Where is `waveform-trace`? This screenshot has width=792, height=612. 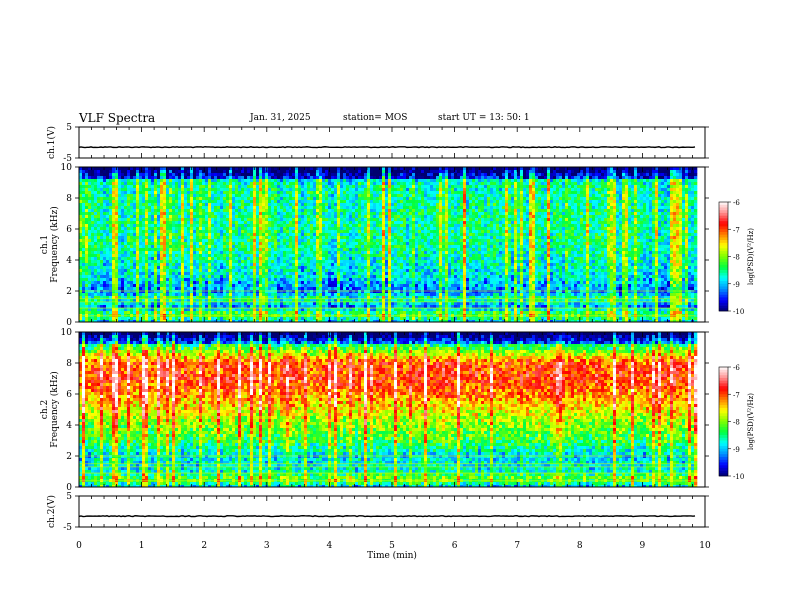
waveform-trace is located at coordinates (387, 147).